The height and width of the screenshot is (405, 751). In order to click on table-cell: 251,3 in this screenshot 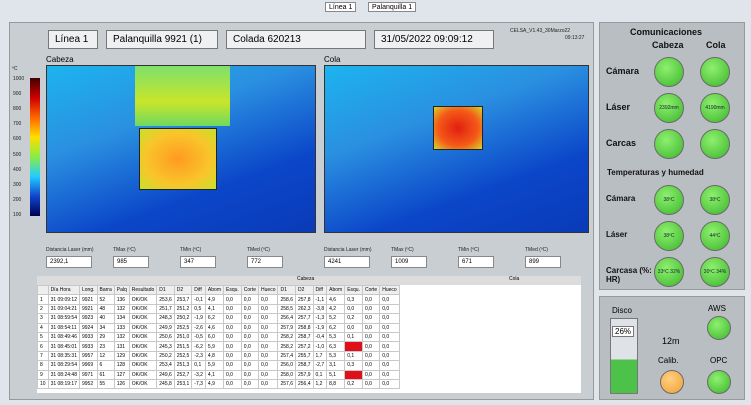, I will do `click(183, 365)`.